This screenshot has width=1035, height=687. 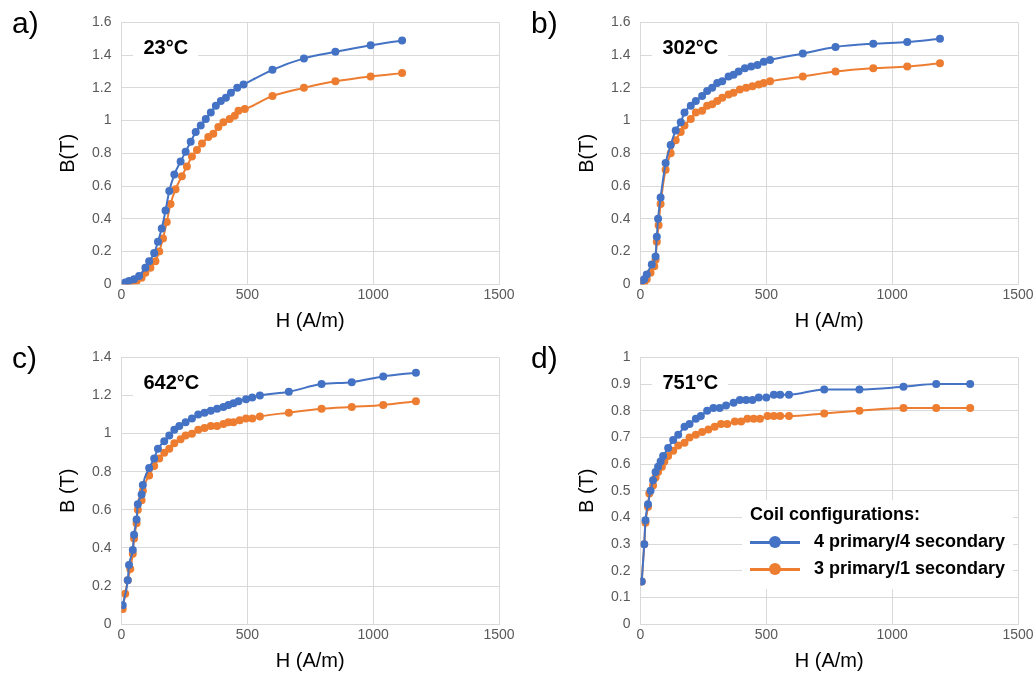 I want to click on y-tick-label: 0.7, so click(x=620, y=436).